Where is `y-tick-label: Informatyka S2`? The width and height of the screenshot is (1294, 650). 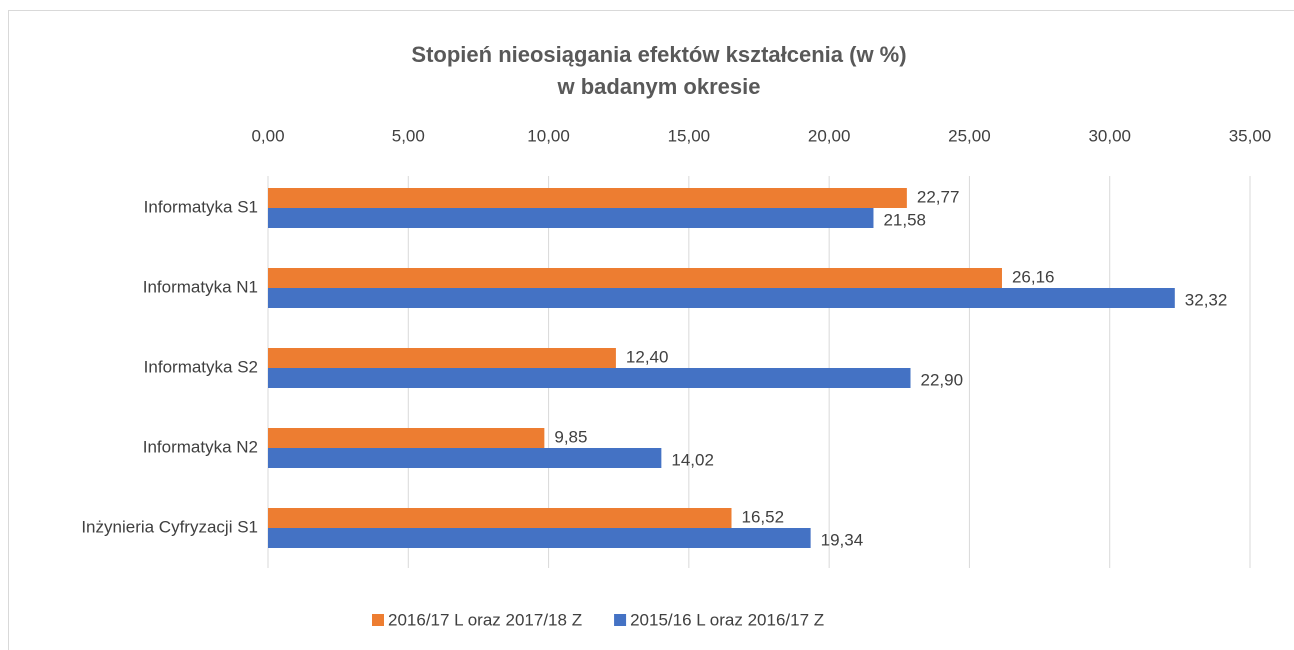 y-tick-label: Informatyka S2 is located at coordinates (201, 366).